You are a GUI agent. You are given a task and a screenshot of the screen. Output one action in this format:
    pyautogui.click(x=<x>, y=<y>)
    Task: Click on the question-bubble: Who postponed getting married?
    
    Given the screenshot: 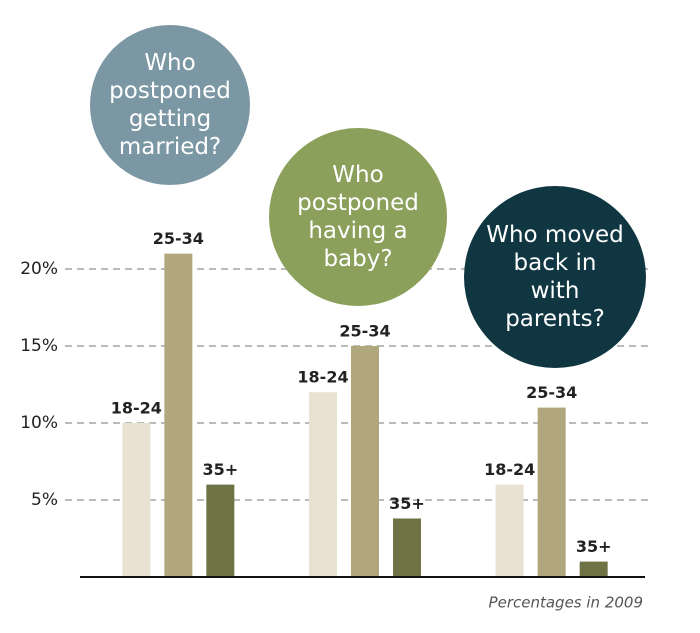 What is the action you would take?
    pyautogui.click(x=170, y=105)
    